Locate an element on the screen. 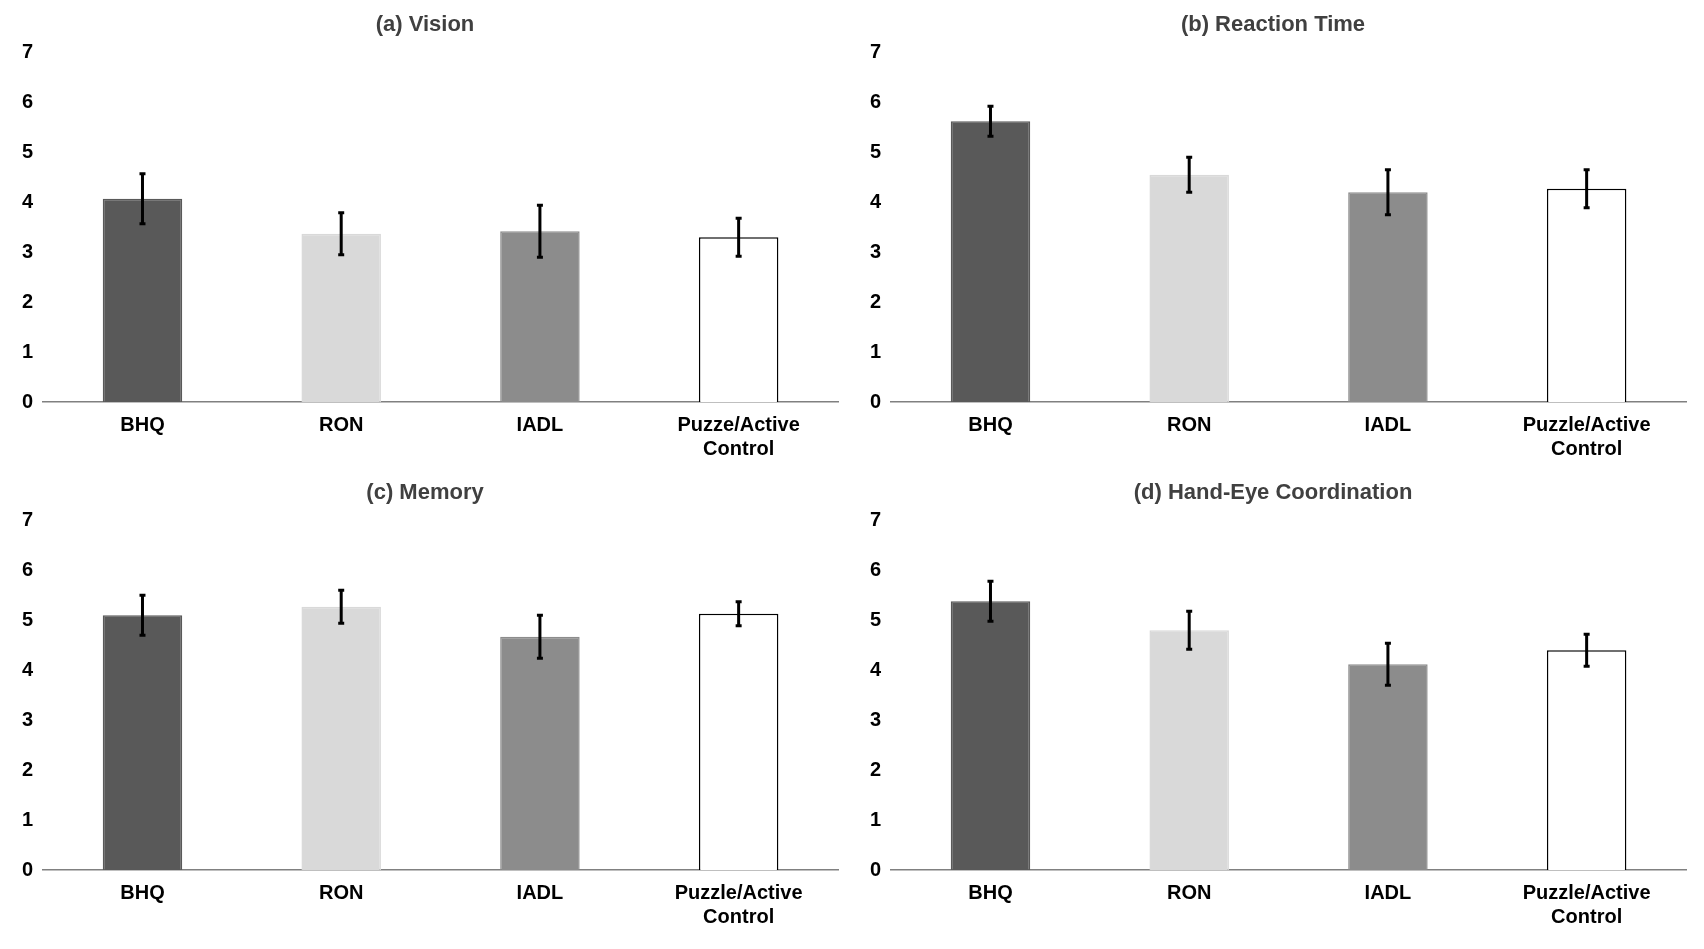 The image size is (1704, 949). chart-title: (b) Reaction Time is located at coordinates (1273, 24).